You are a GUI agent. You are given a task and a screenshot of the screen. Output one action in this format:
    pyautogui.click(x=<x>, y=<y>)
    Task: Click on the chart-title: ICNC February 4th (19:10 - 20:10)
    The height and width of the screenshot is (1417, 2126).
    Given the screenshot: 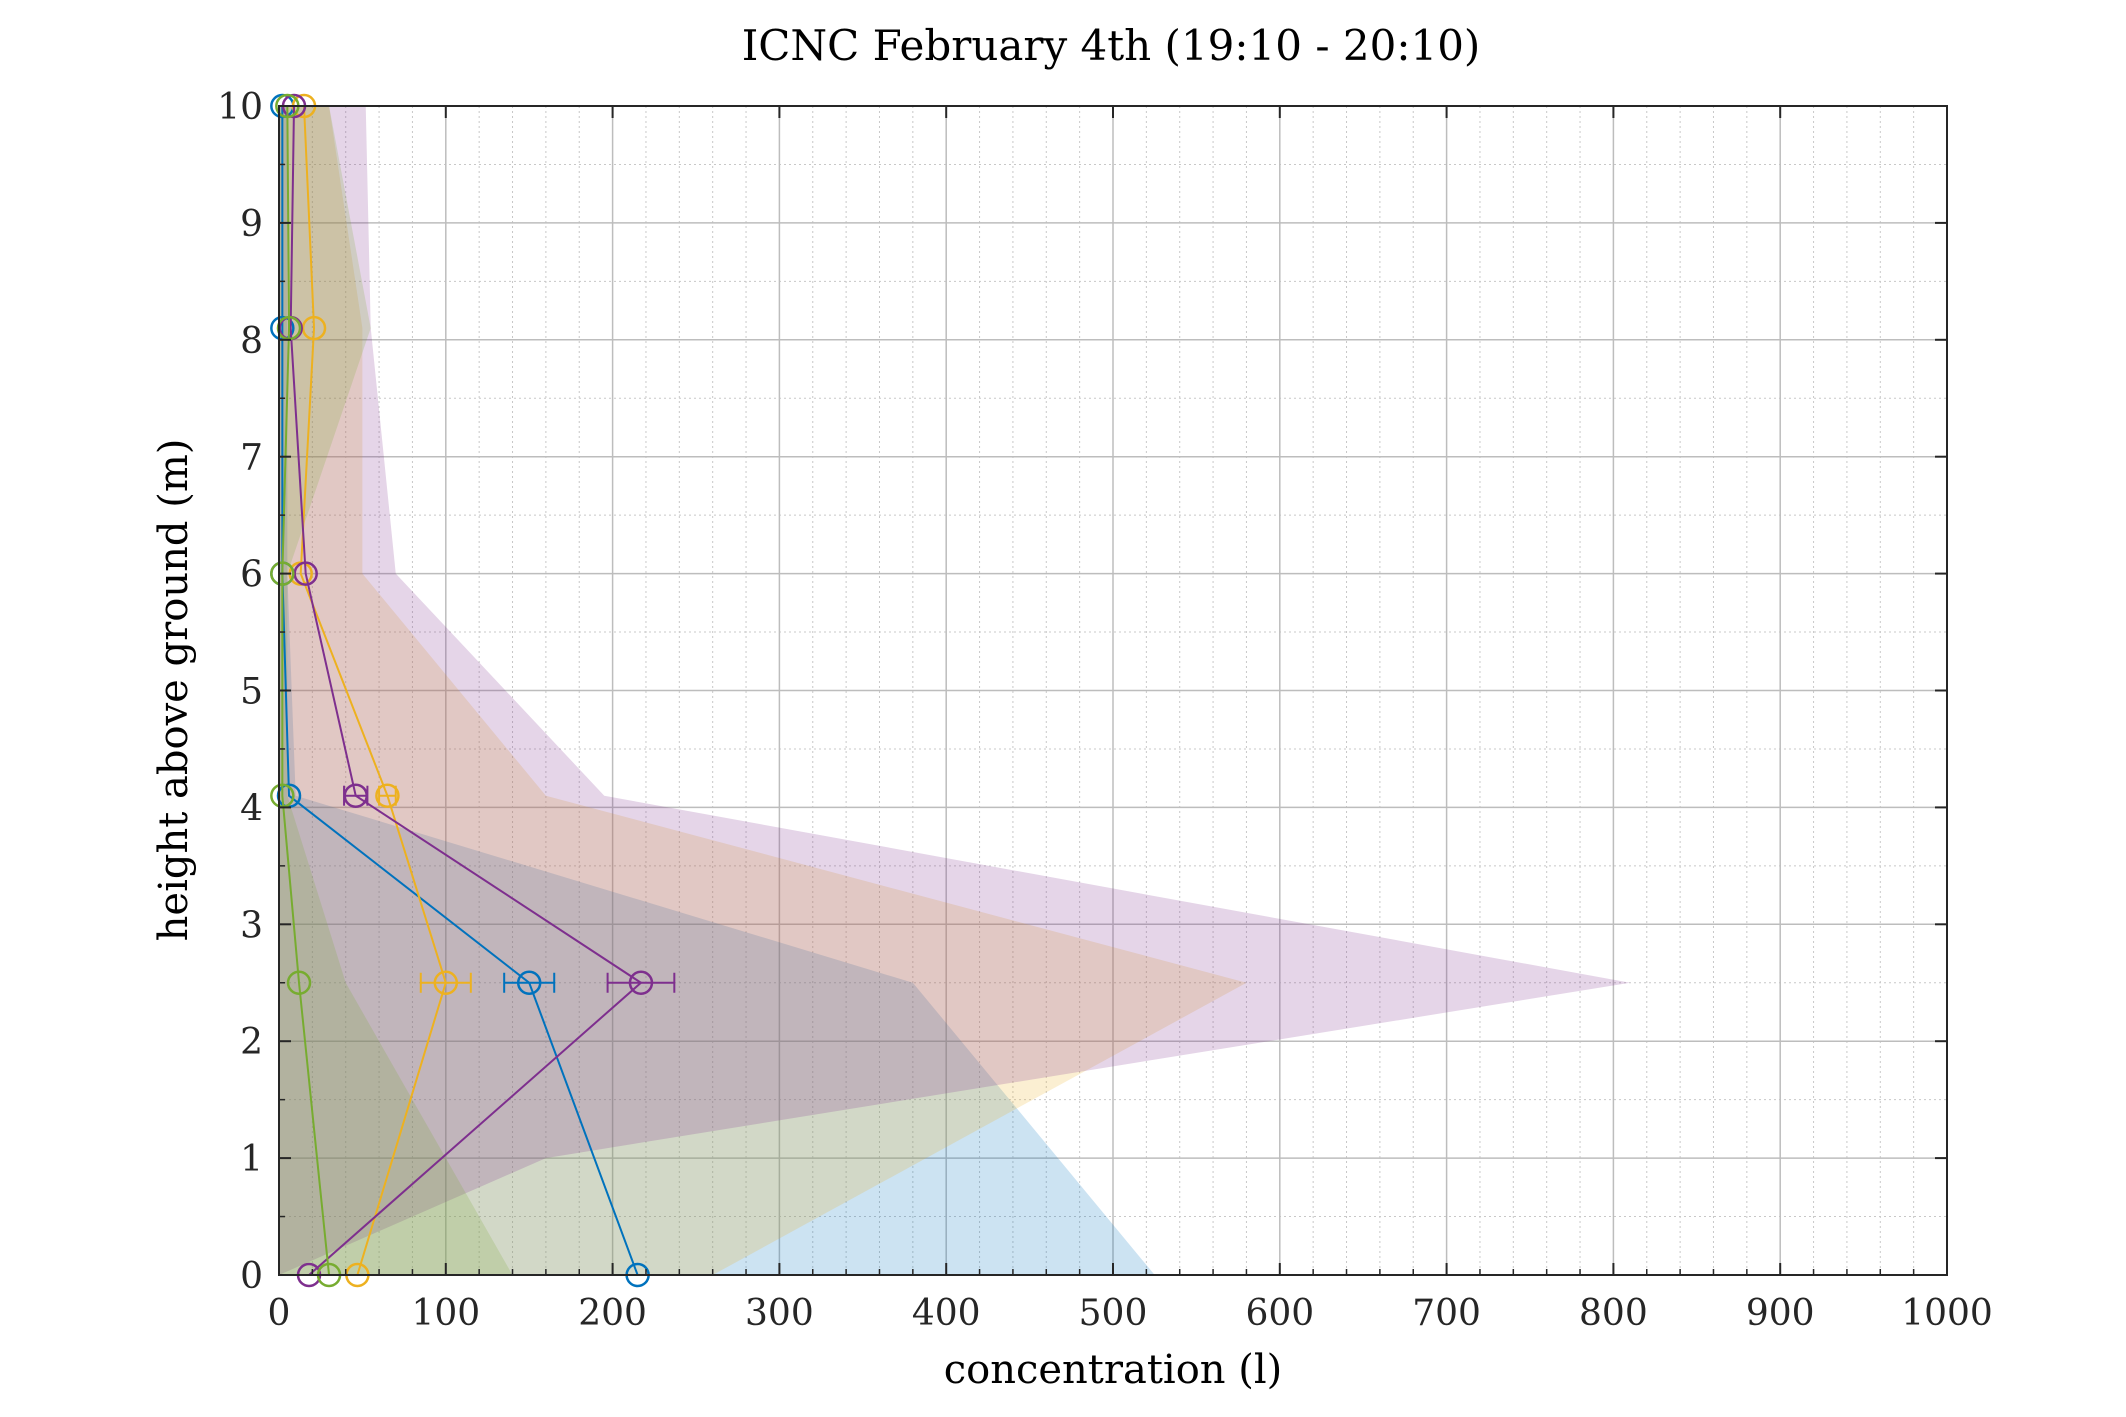 What is the action you would take?
    pyautogui.click(x=1111, y=45)
    